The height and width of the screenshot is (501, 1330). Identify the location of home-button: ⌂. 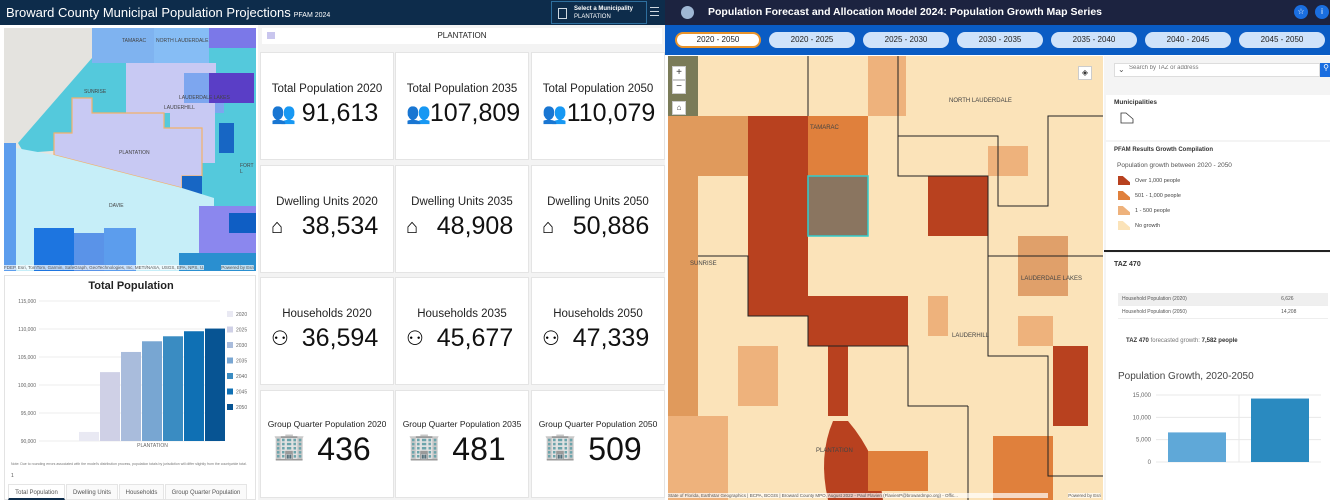
(679, 108).